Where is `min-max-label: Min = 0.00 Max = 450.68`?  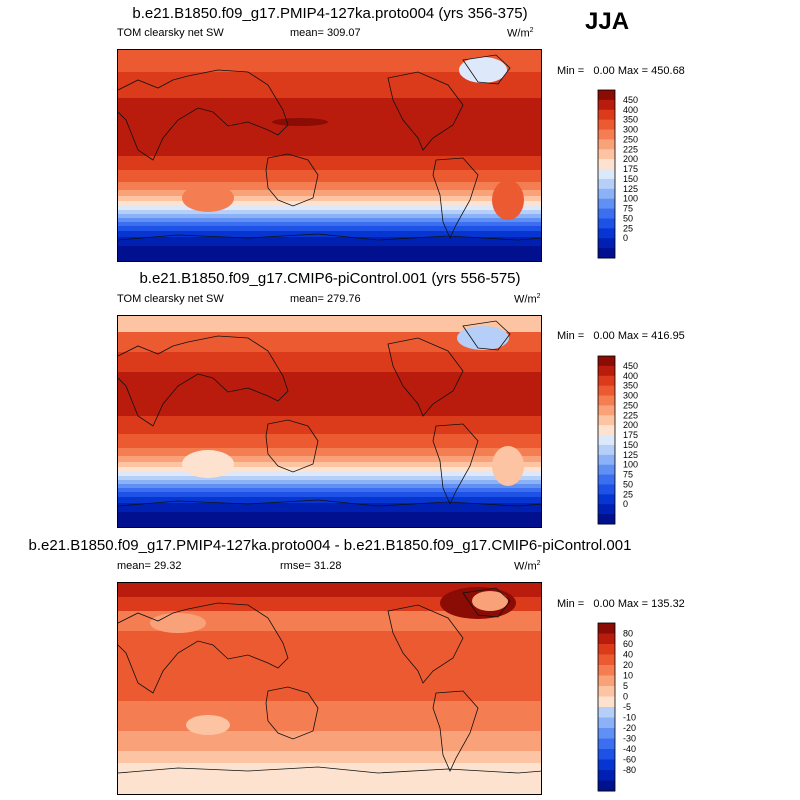 min-max-label: Min = 0.00 Max = 450.68 is located at coordinates (621, 71).